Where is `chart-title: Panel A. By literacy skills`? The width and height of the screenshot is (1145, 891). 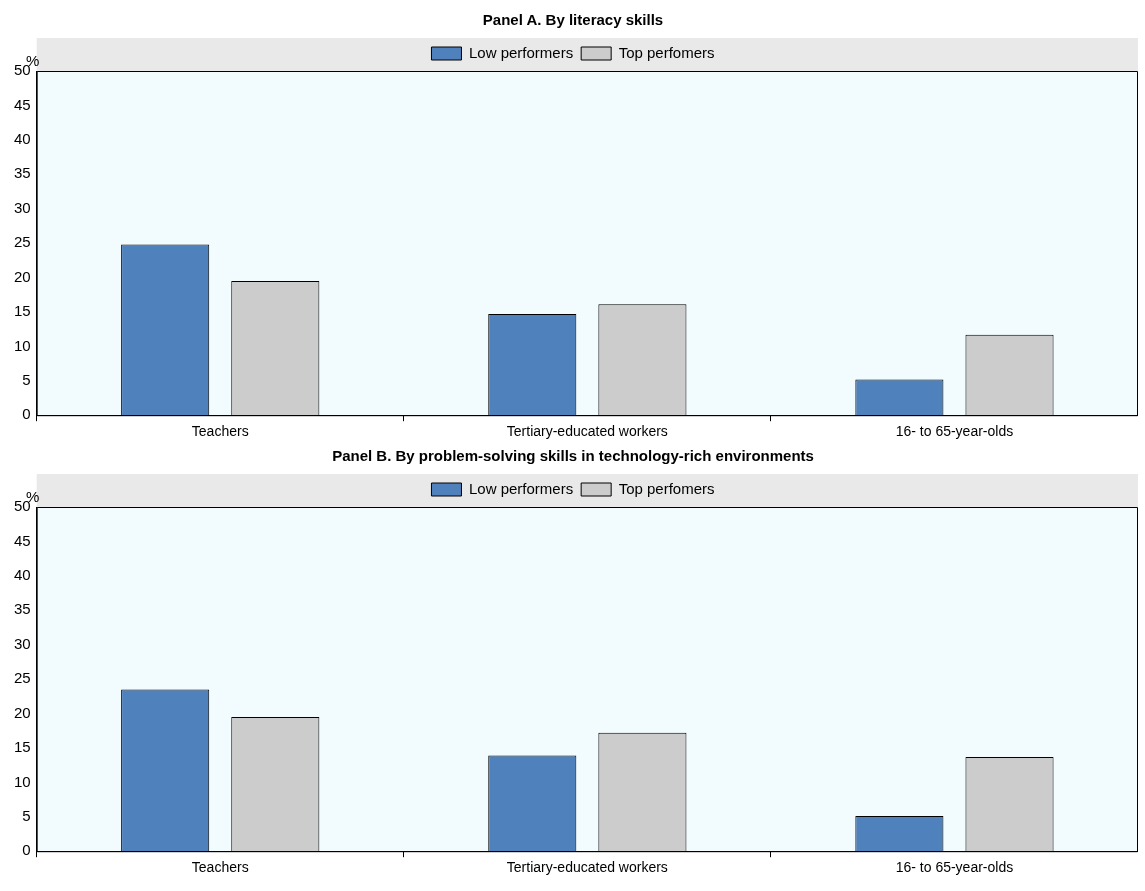 chart-title: Panel A. By literacy skills is located at coordinates (573, 20).